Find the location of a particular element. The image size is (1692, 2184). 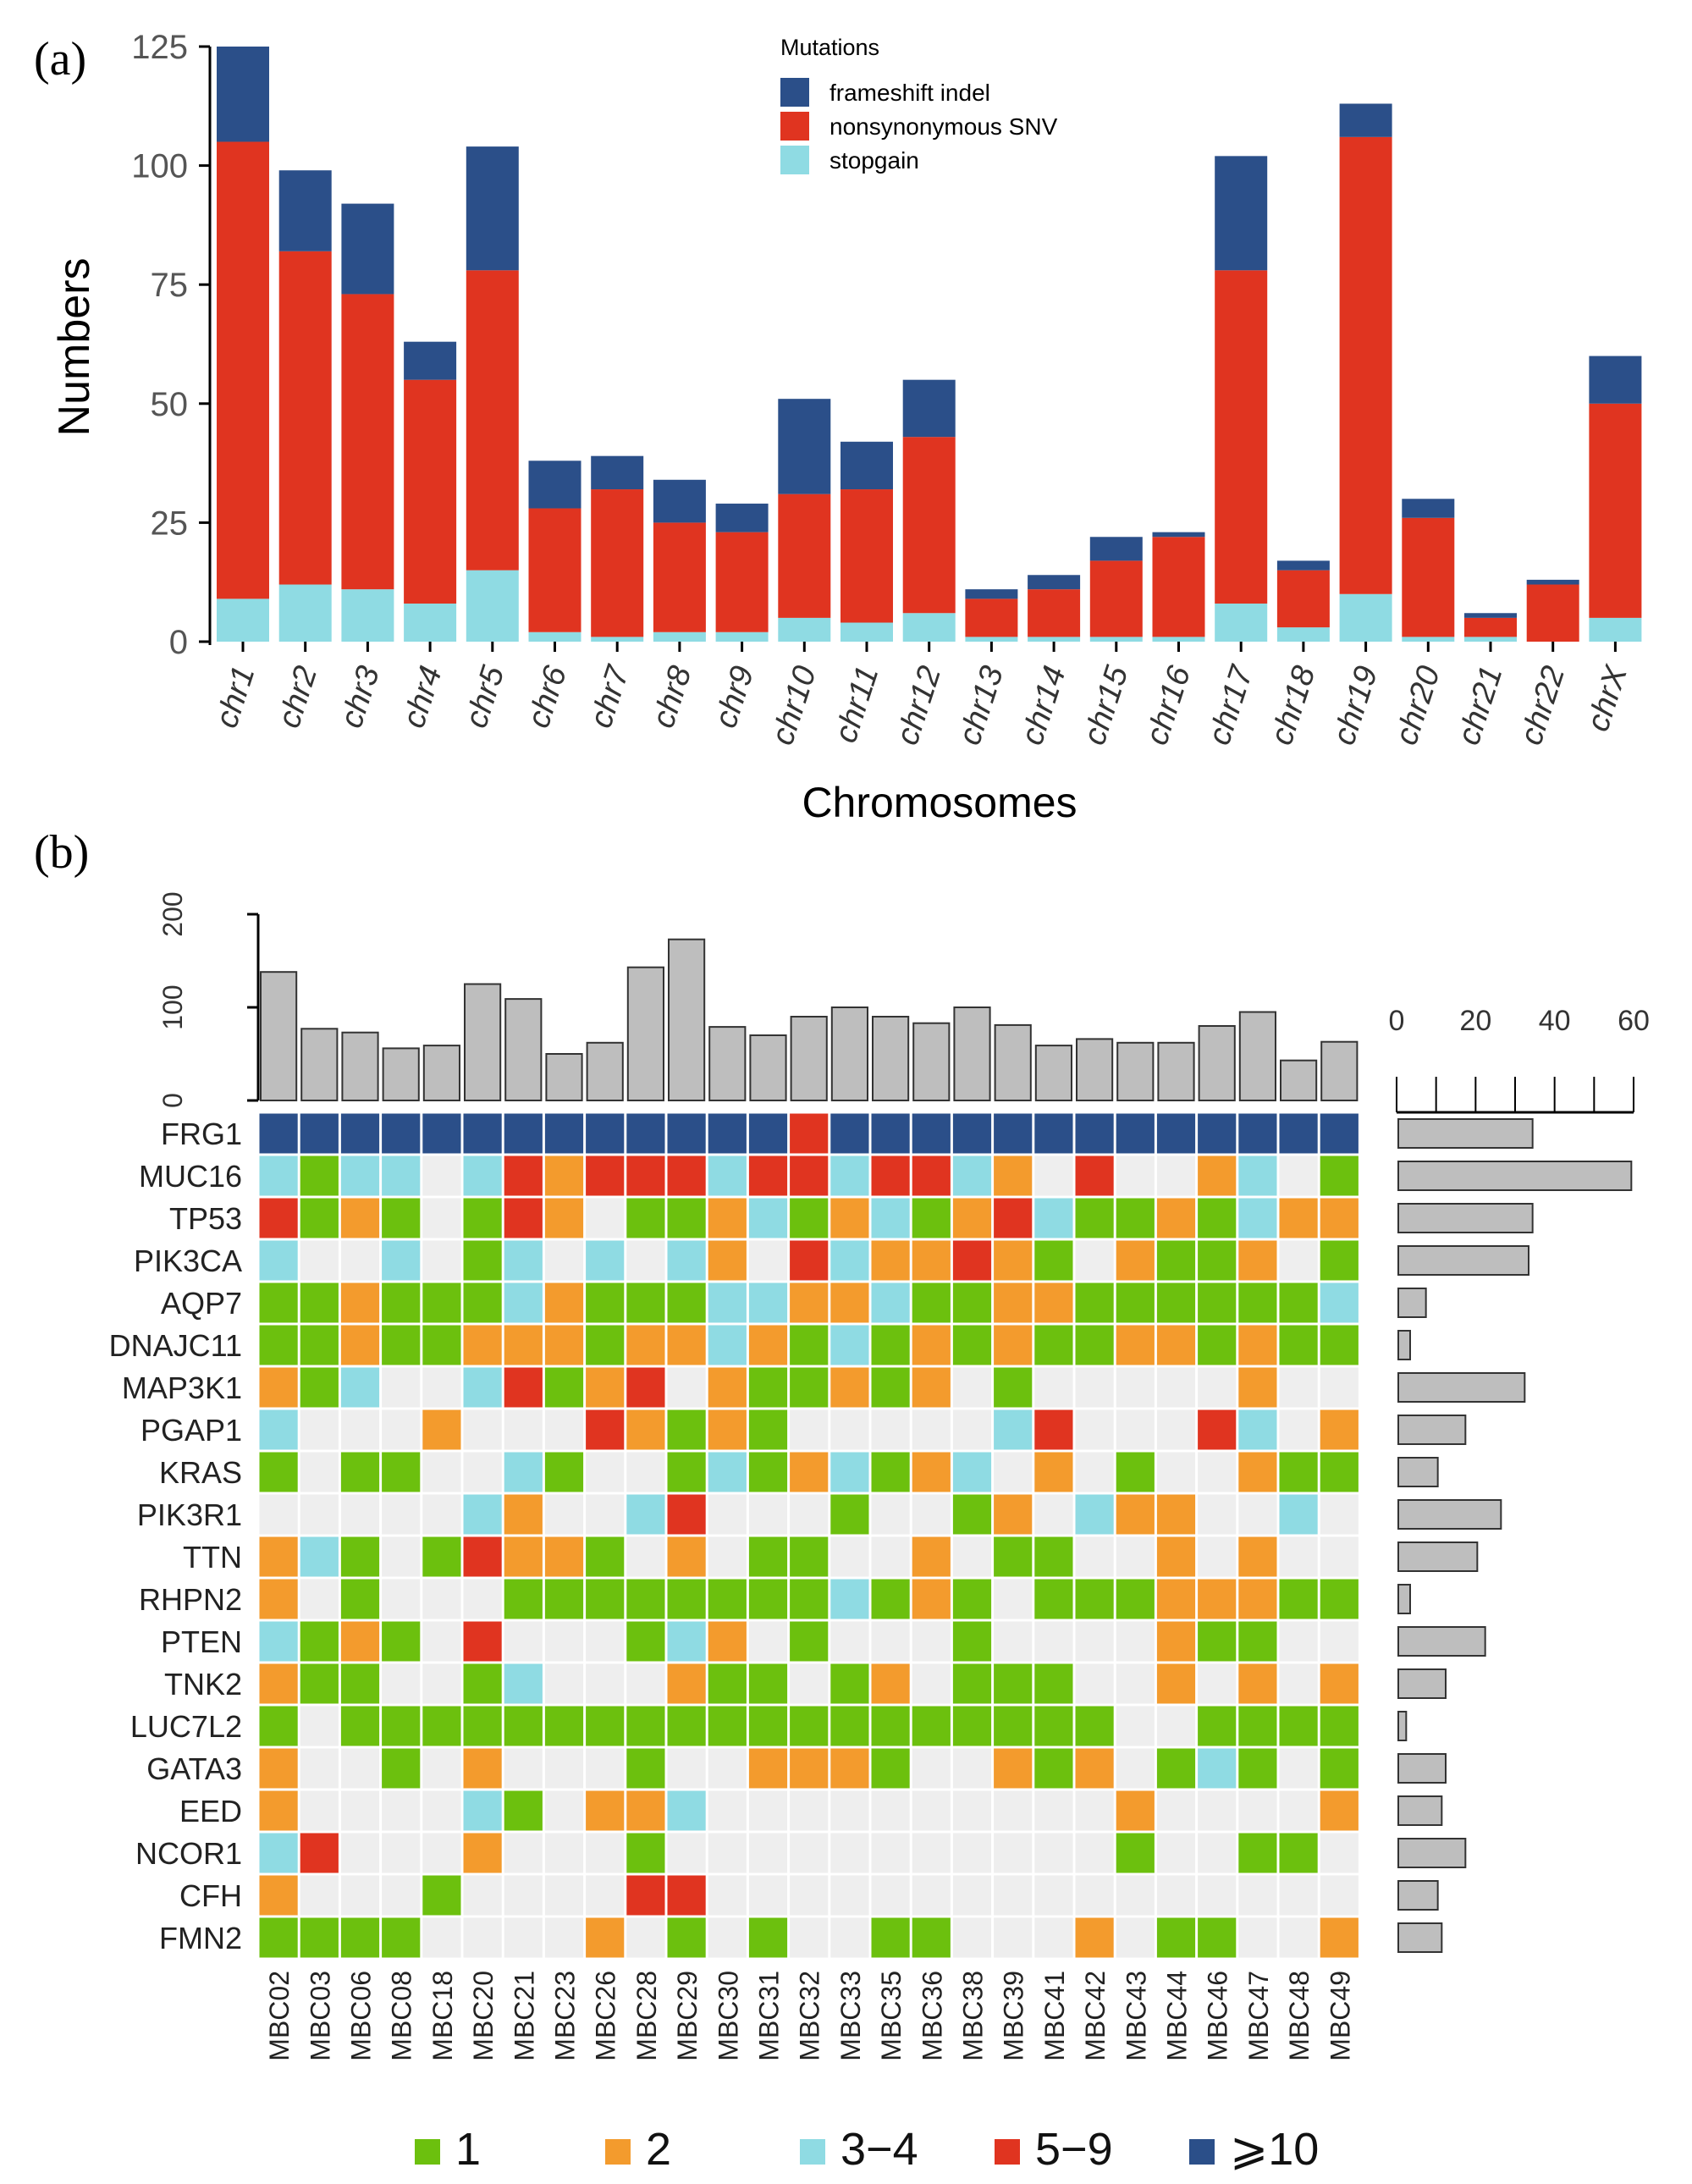

top-bars-tick-label: 0 is located at coordinates (172, 1100).